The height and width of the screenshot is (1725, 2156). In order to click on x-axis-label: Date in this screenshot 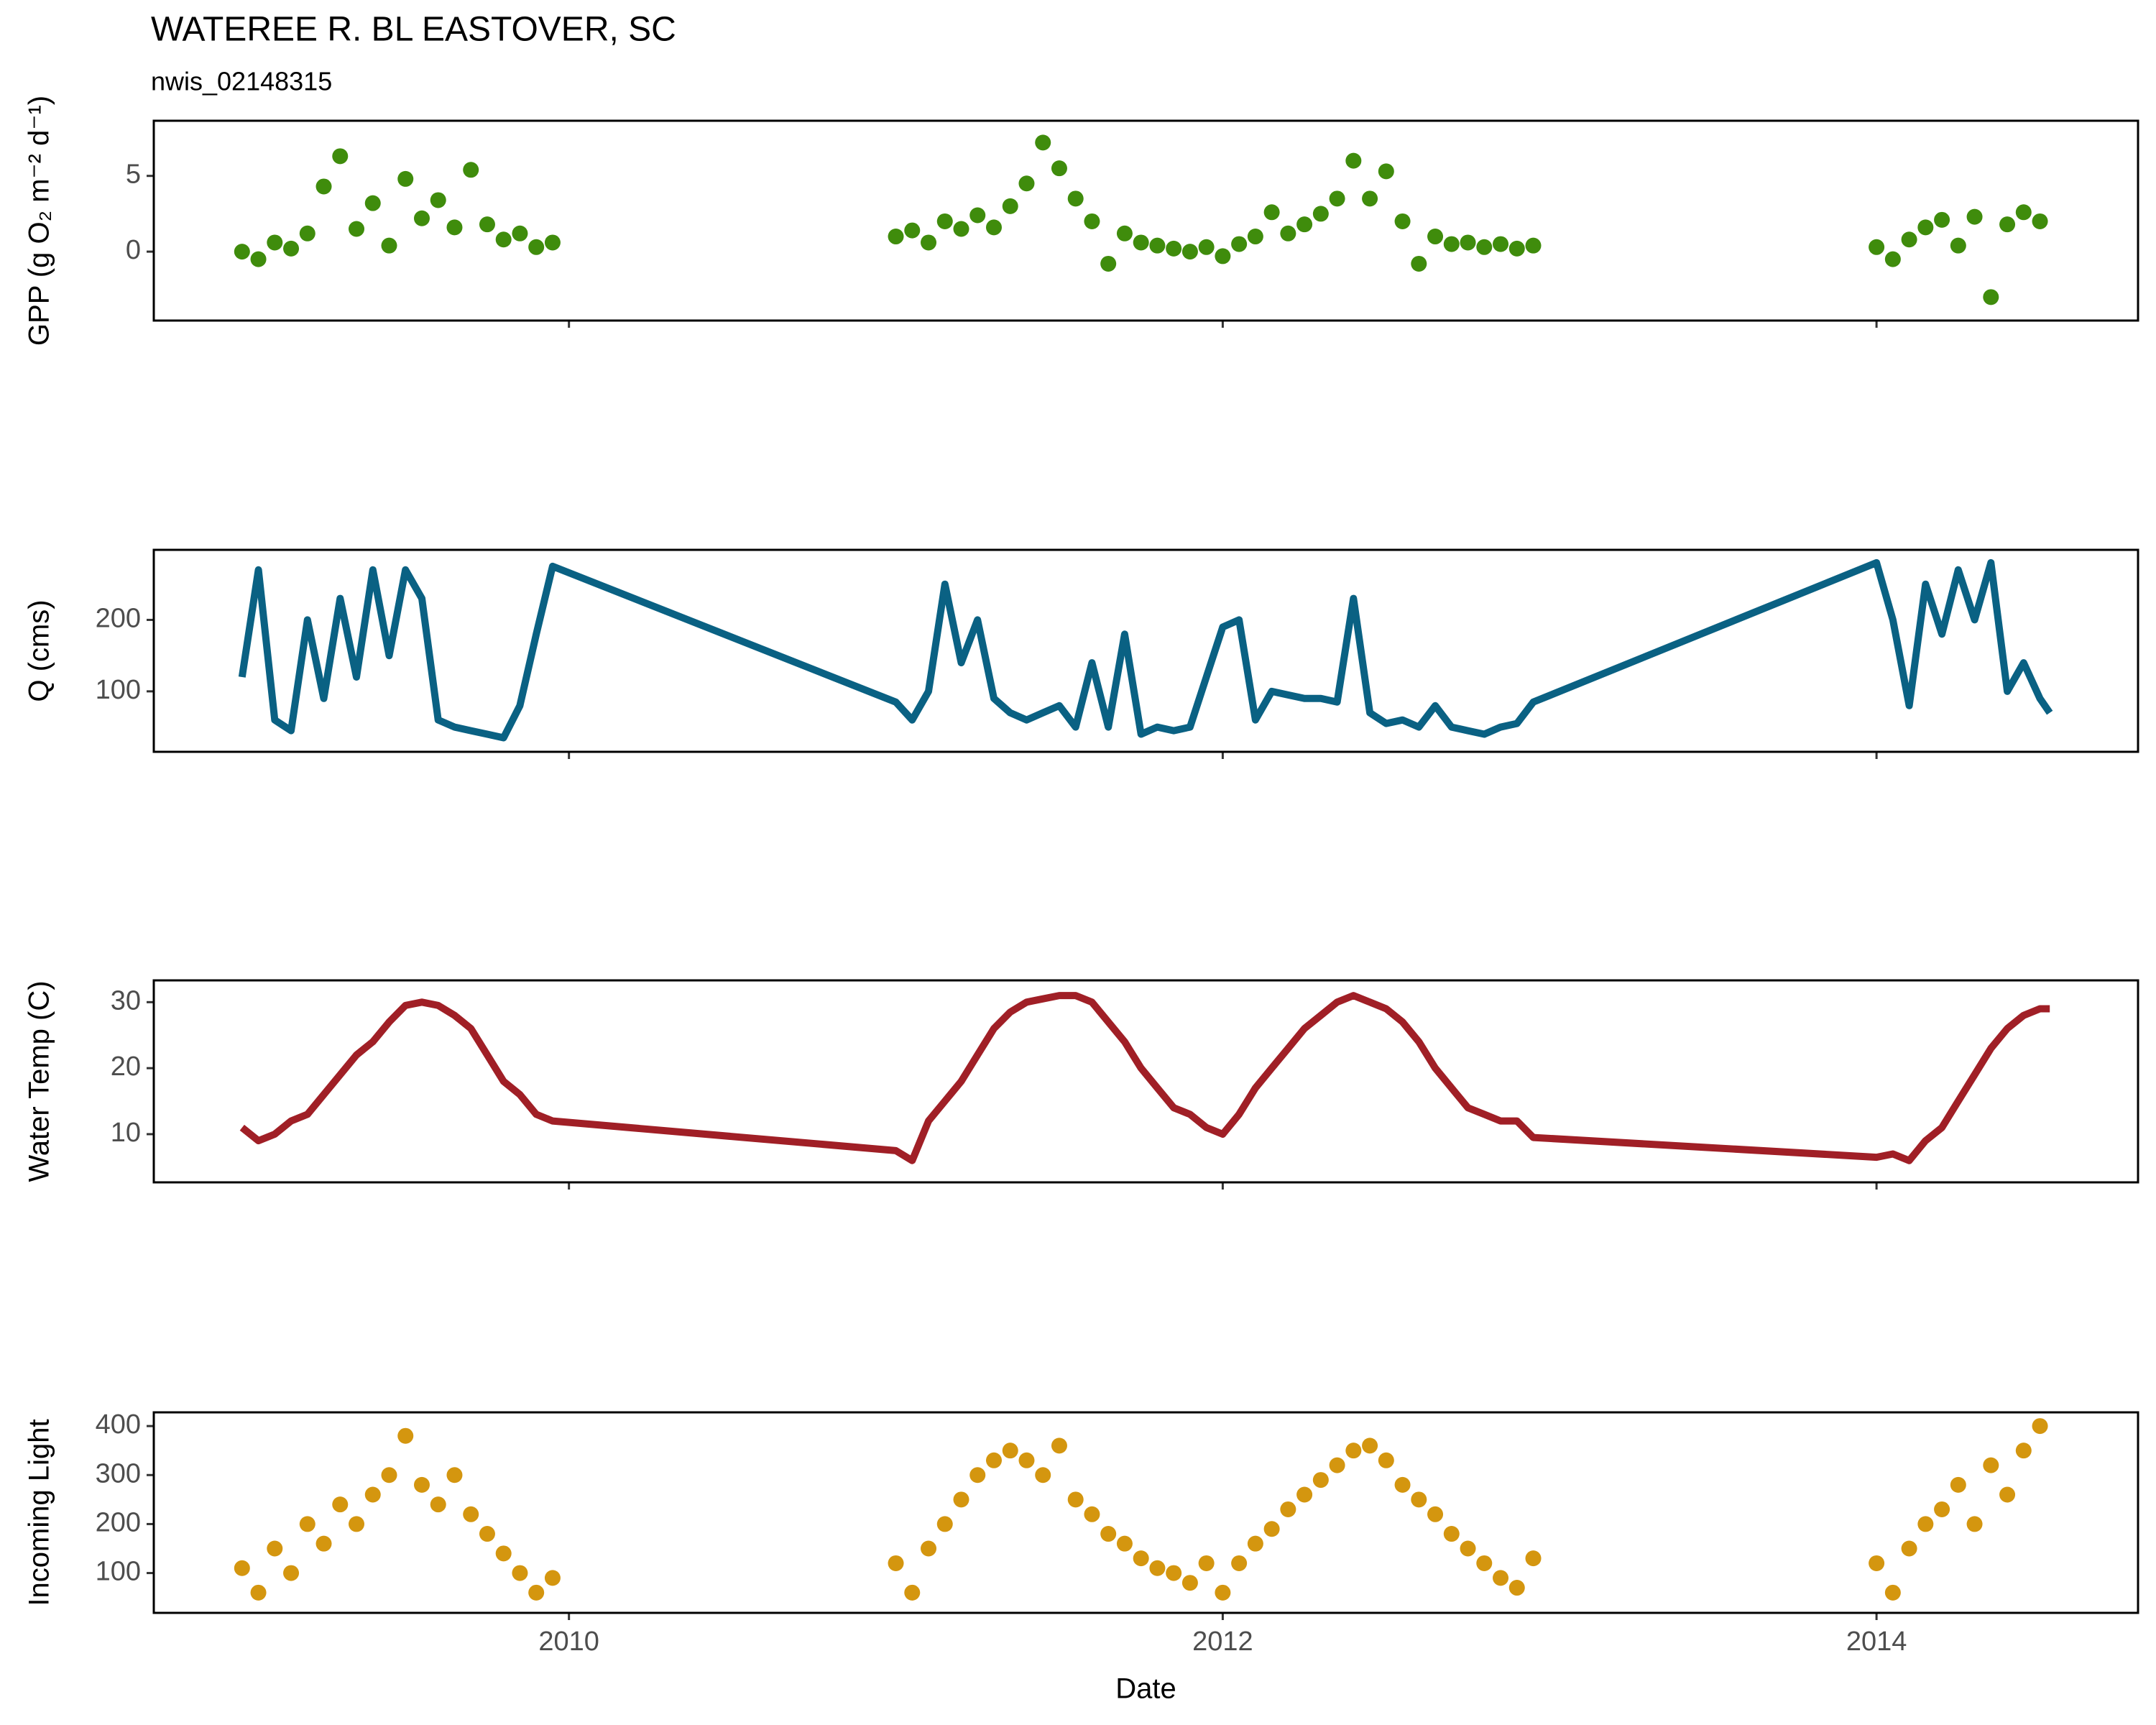, I will do `click(1146, 1689)`.